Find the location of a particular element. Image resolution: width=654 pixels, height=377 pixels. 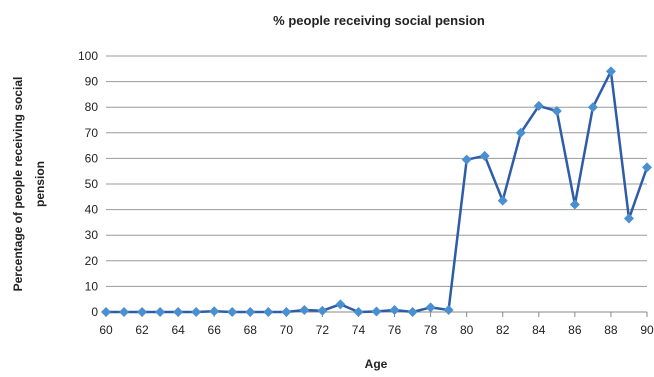

x-tick-label: 82 is located at coordinates (503, 330).